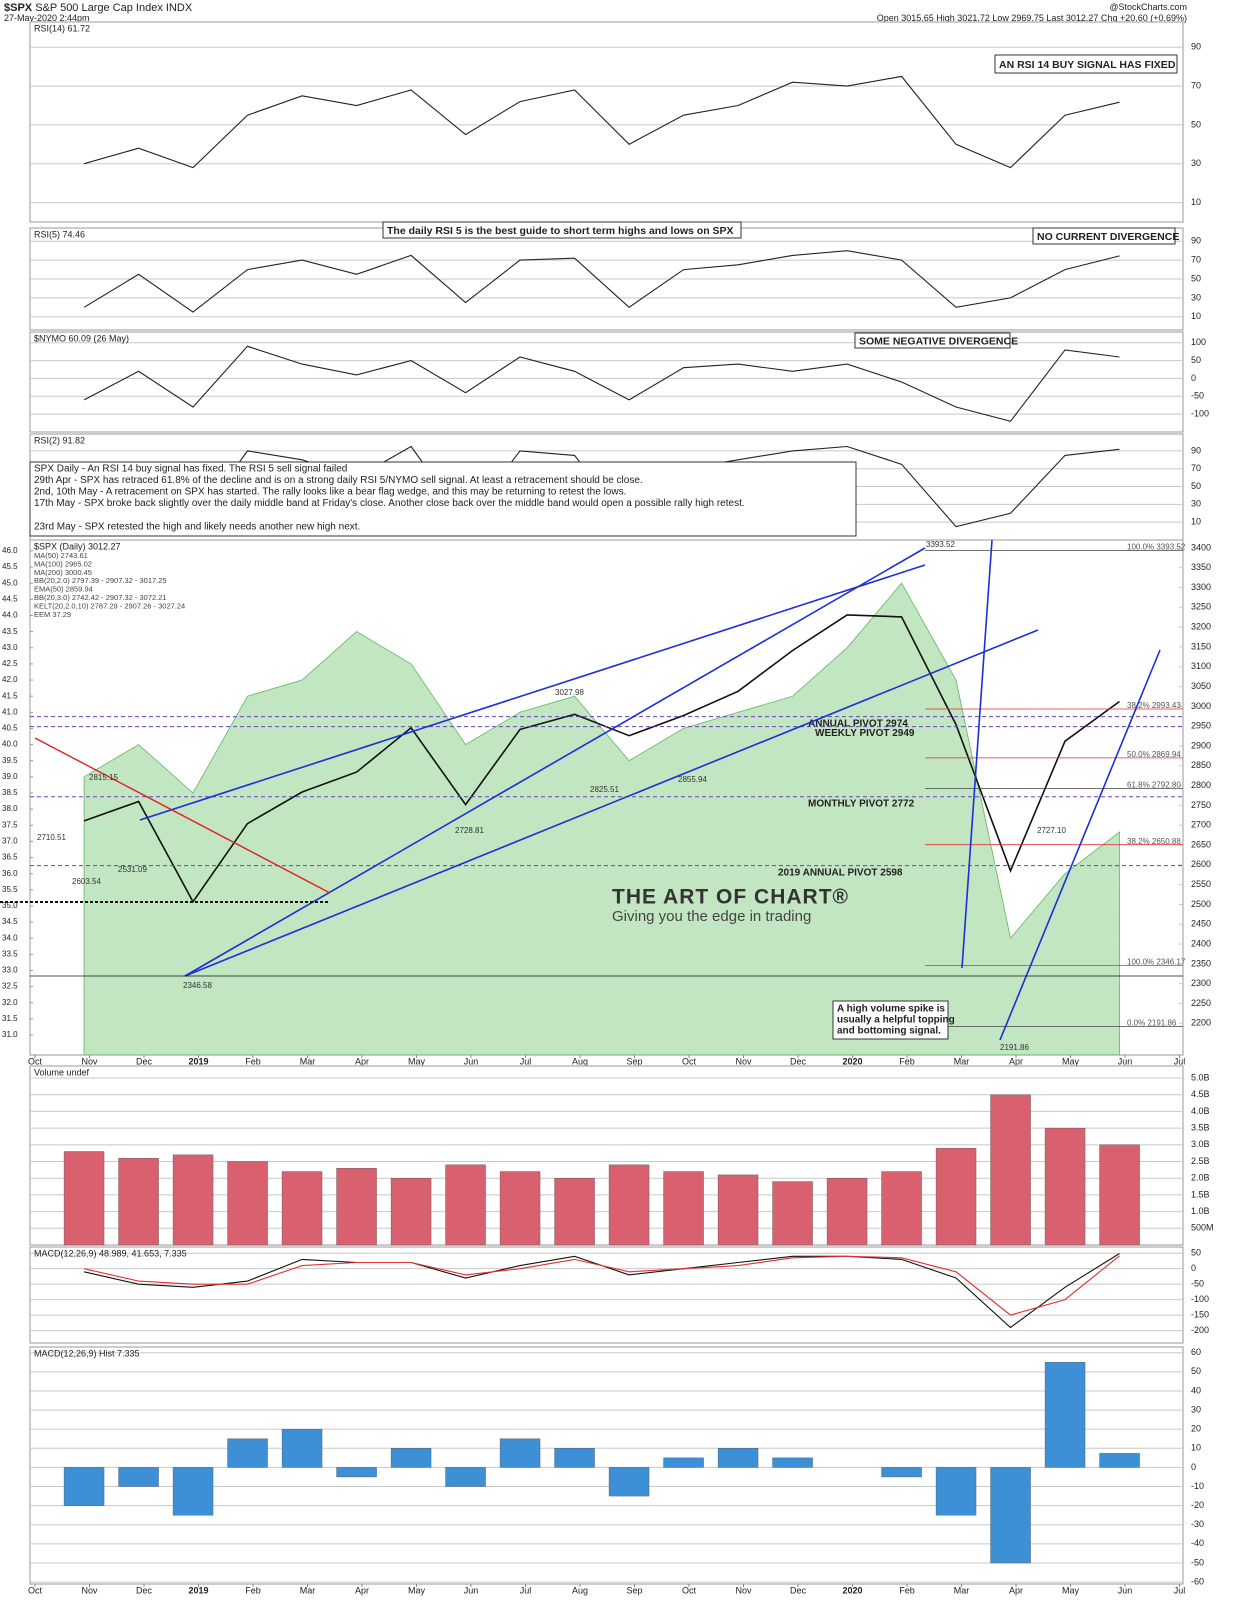 Image resolution: width=1247 pixels, height=1600 pixels. What do you see at coordinates (1080, 845) in the screenshot?
I see `trend-line` at bounding box center [1080, 845].